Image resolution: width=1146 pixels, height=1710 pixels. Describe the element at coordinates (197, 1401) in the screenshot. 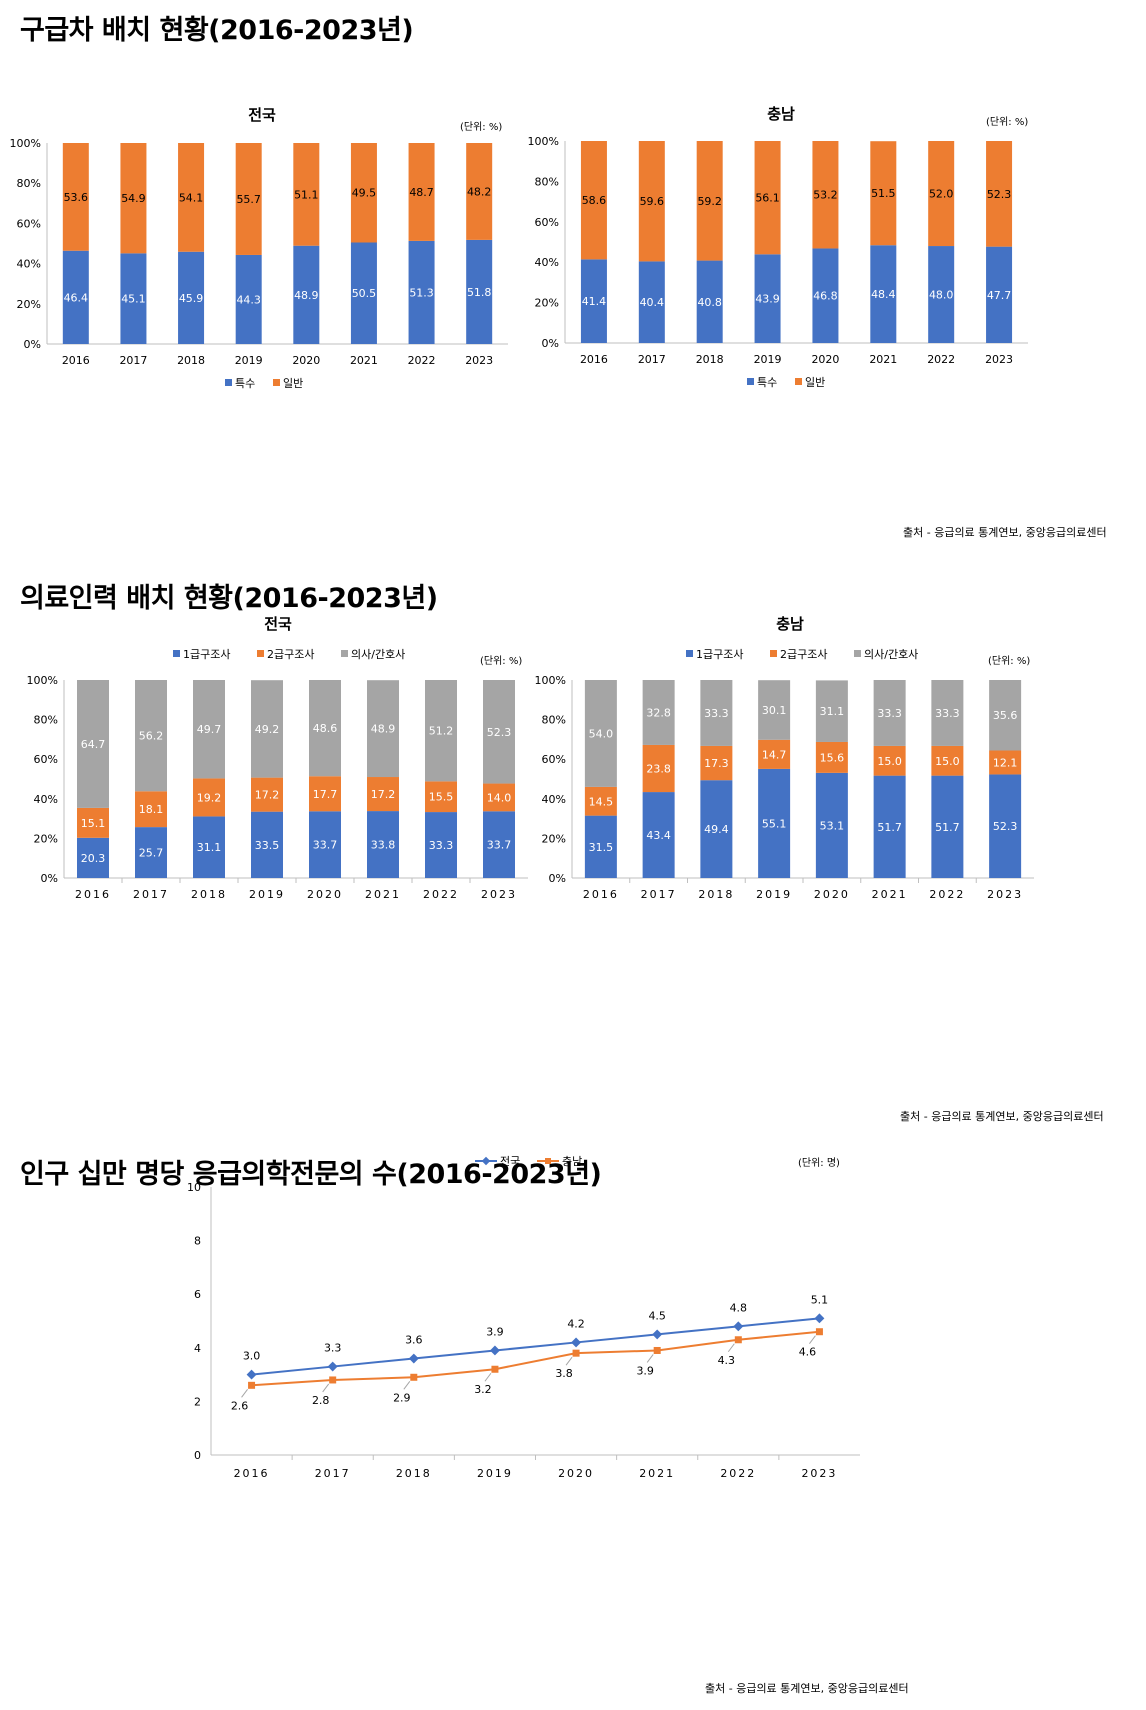

I see `y-tick-label: 2` at that location.